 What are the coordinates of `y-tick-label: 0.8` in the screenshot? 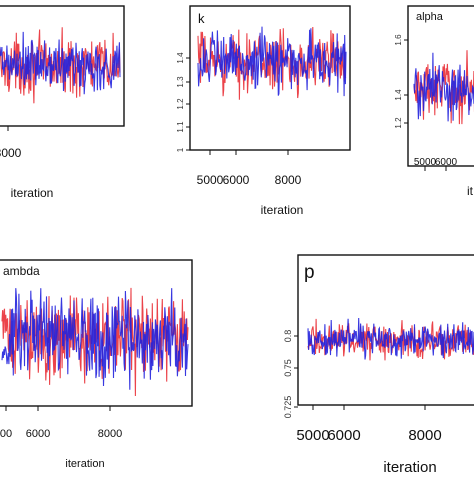 It's located at (288, 336).